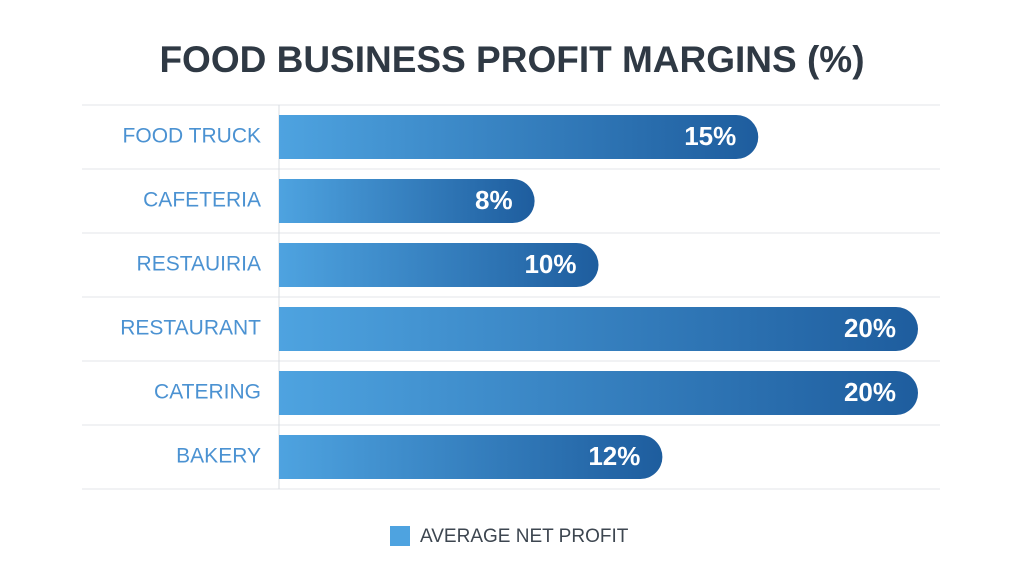 The width and height of the screenshot is (1024, 585). What do you see at coordinates (494, 200) in the screenshot?
I see `value-label: 8%` at bounding box center [494, 200].